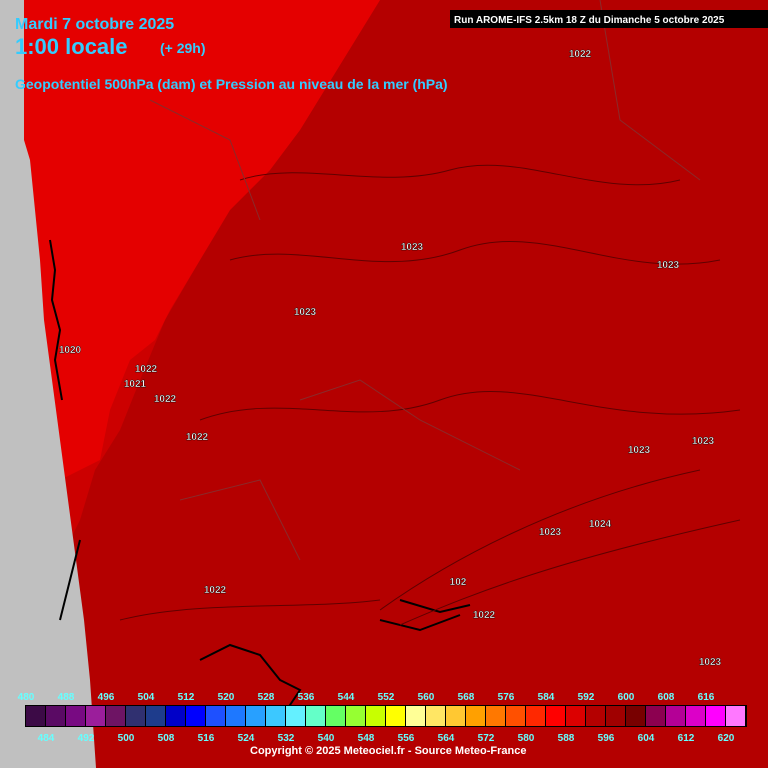  What do you see at coordinates (600, 524) in the screenshot?
I see `isobar-label: 1024` at bounding box center [600, 524].